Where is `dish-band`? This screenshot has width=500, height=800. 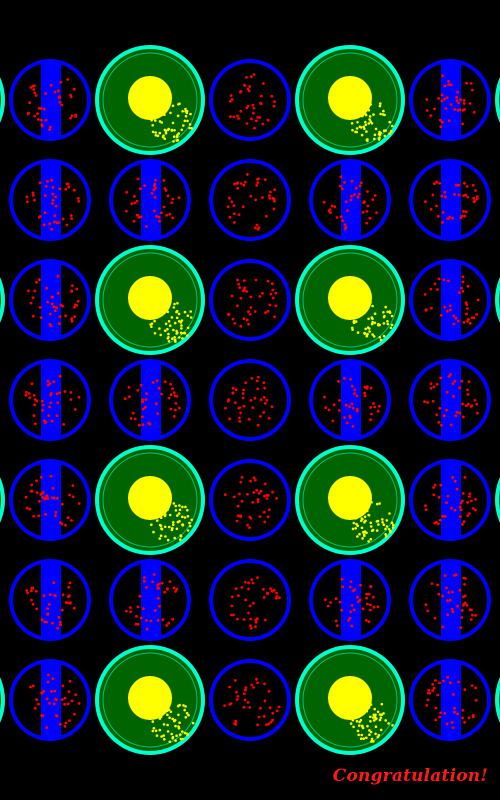
dish-band is located at coordinates (151, 200).